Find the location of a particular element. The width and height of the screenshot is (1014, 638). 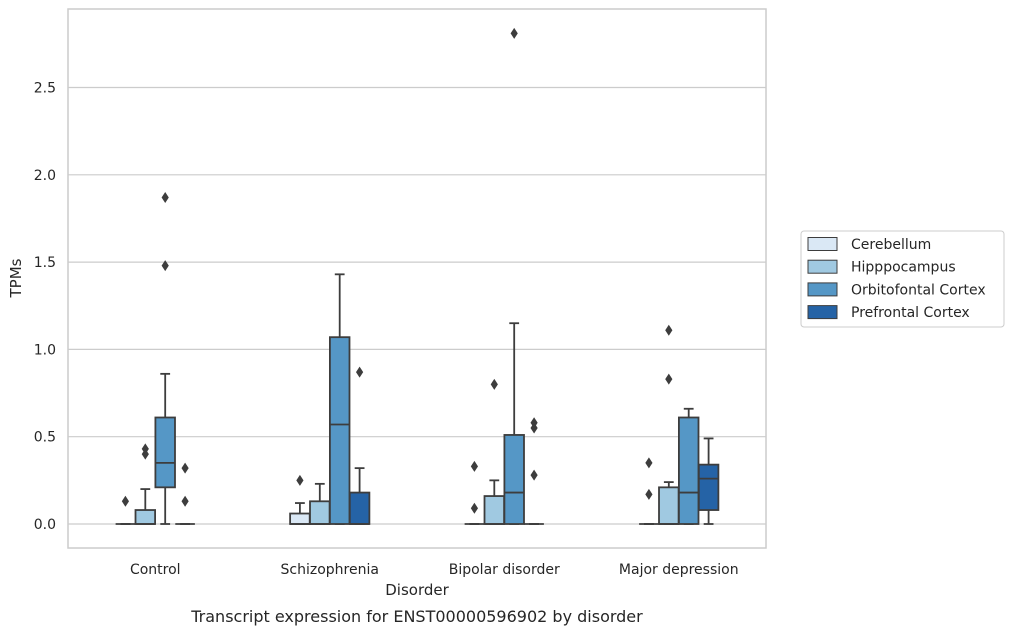

legend-label-3: Prefrontal Cortex is located at coordinates (910, 313).